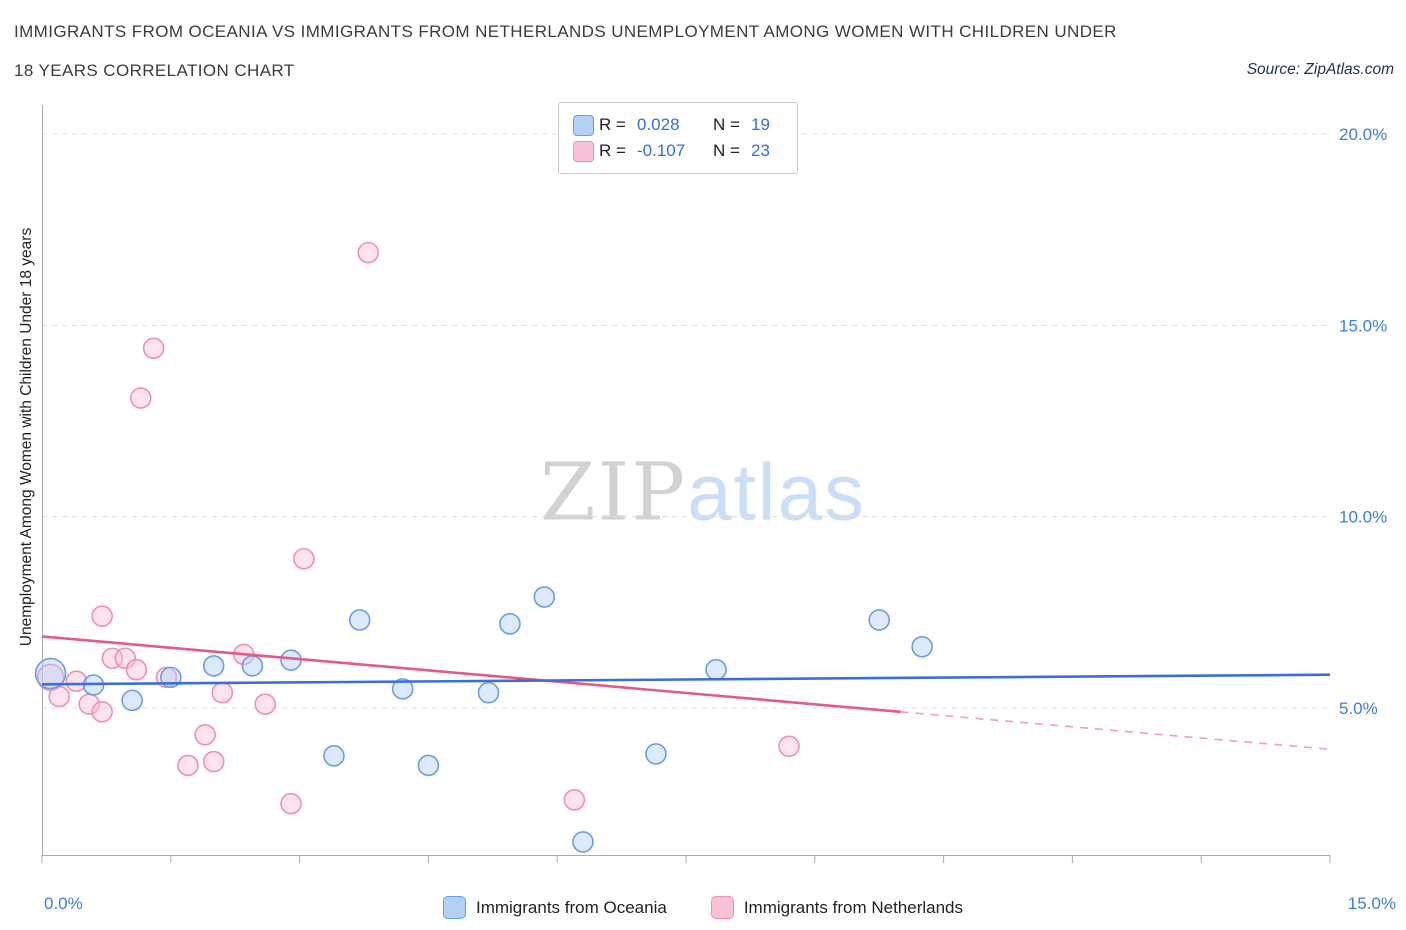  I want to click on n-value-netherlands: 23, so click(760, 150).